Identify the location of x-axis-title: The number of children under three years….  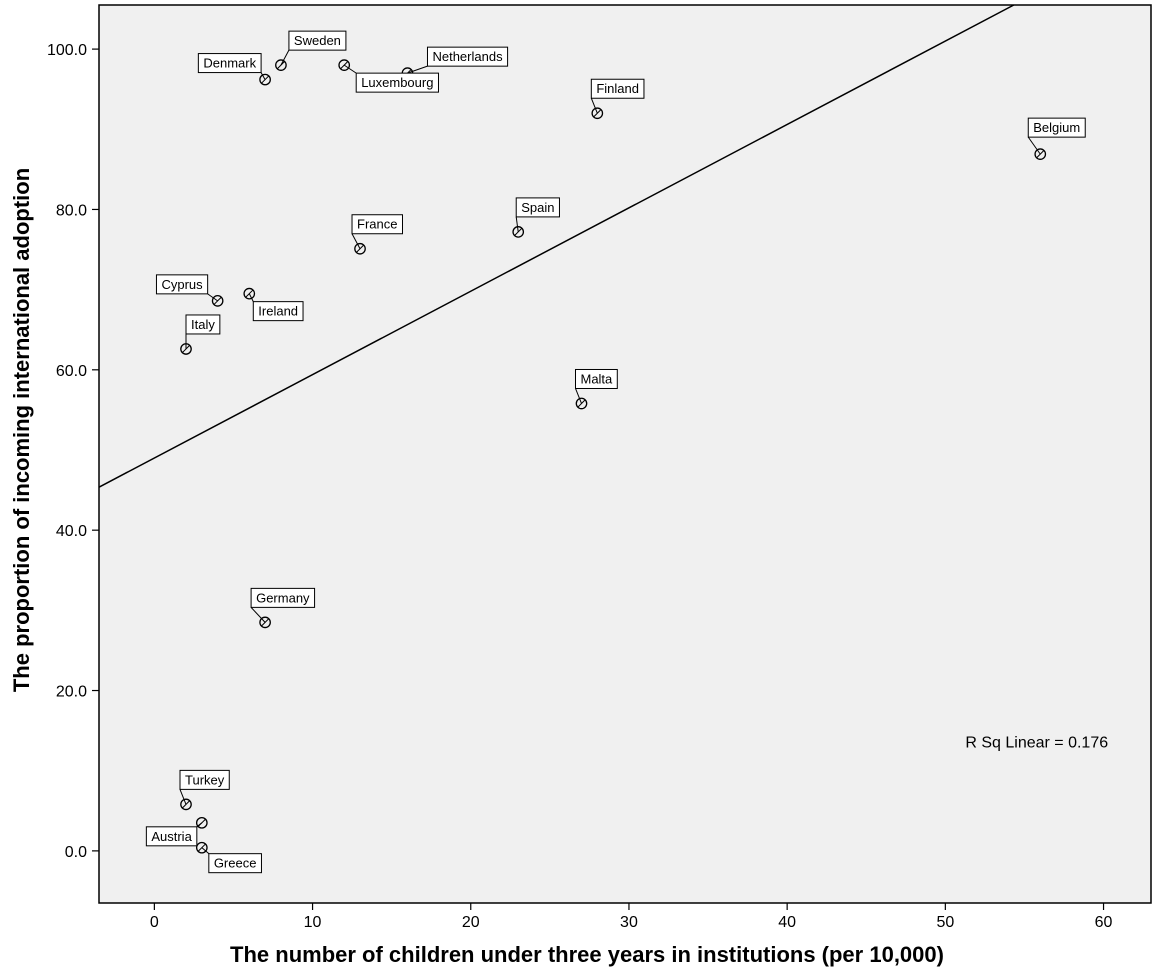
(587, 954).